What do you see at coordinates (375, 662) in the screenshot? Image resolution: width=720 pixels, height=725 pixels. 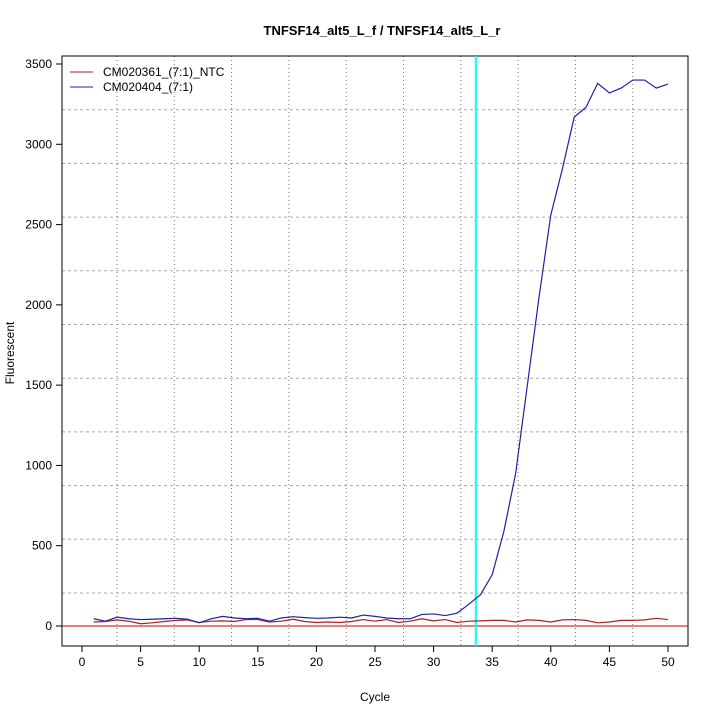 I see `x-tick-label: 25` at bounding box center [375, 662].